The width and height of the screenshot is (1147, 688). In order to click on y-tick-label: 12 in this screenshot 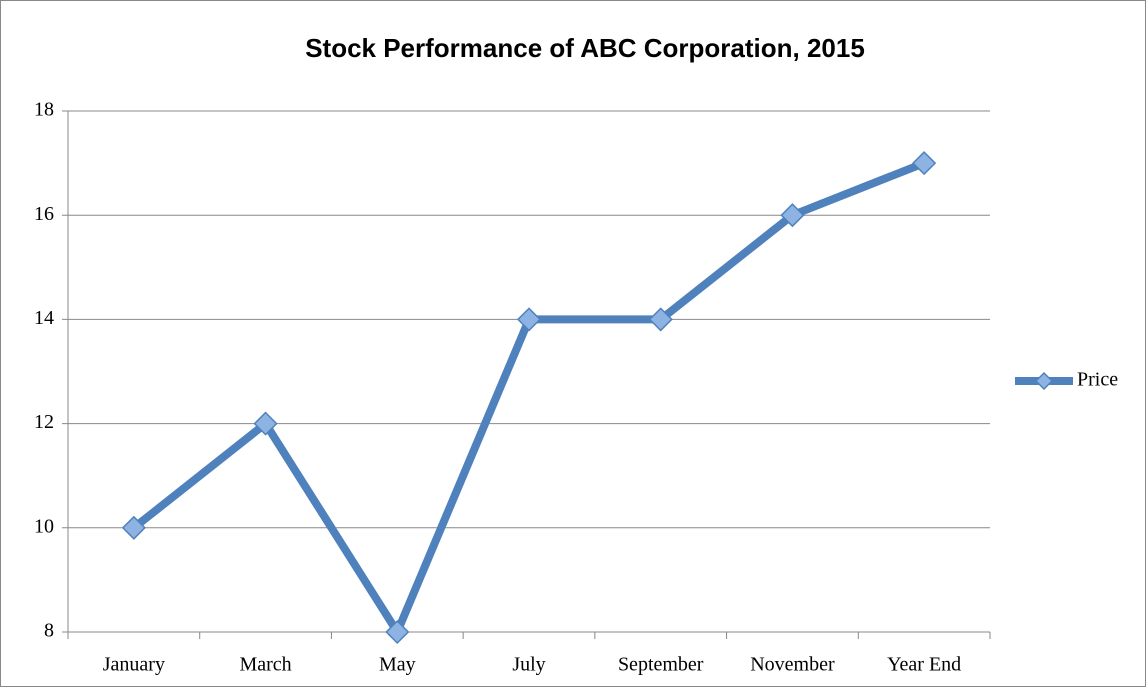, I will do `click(44, 422)`.